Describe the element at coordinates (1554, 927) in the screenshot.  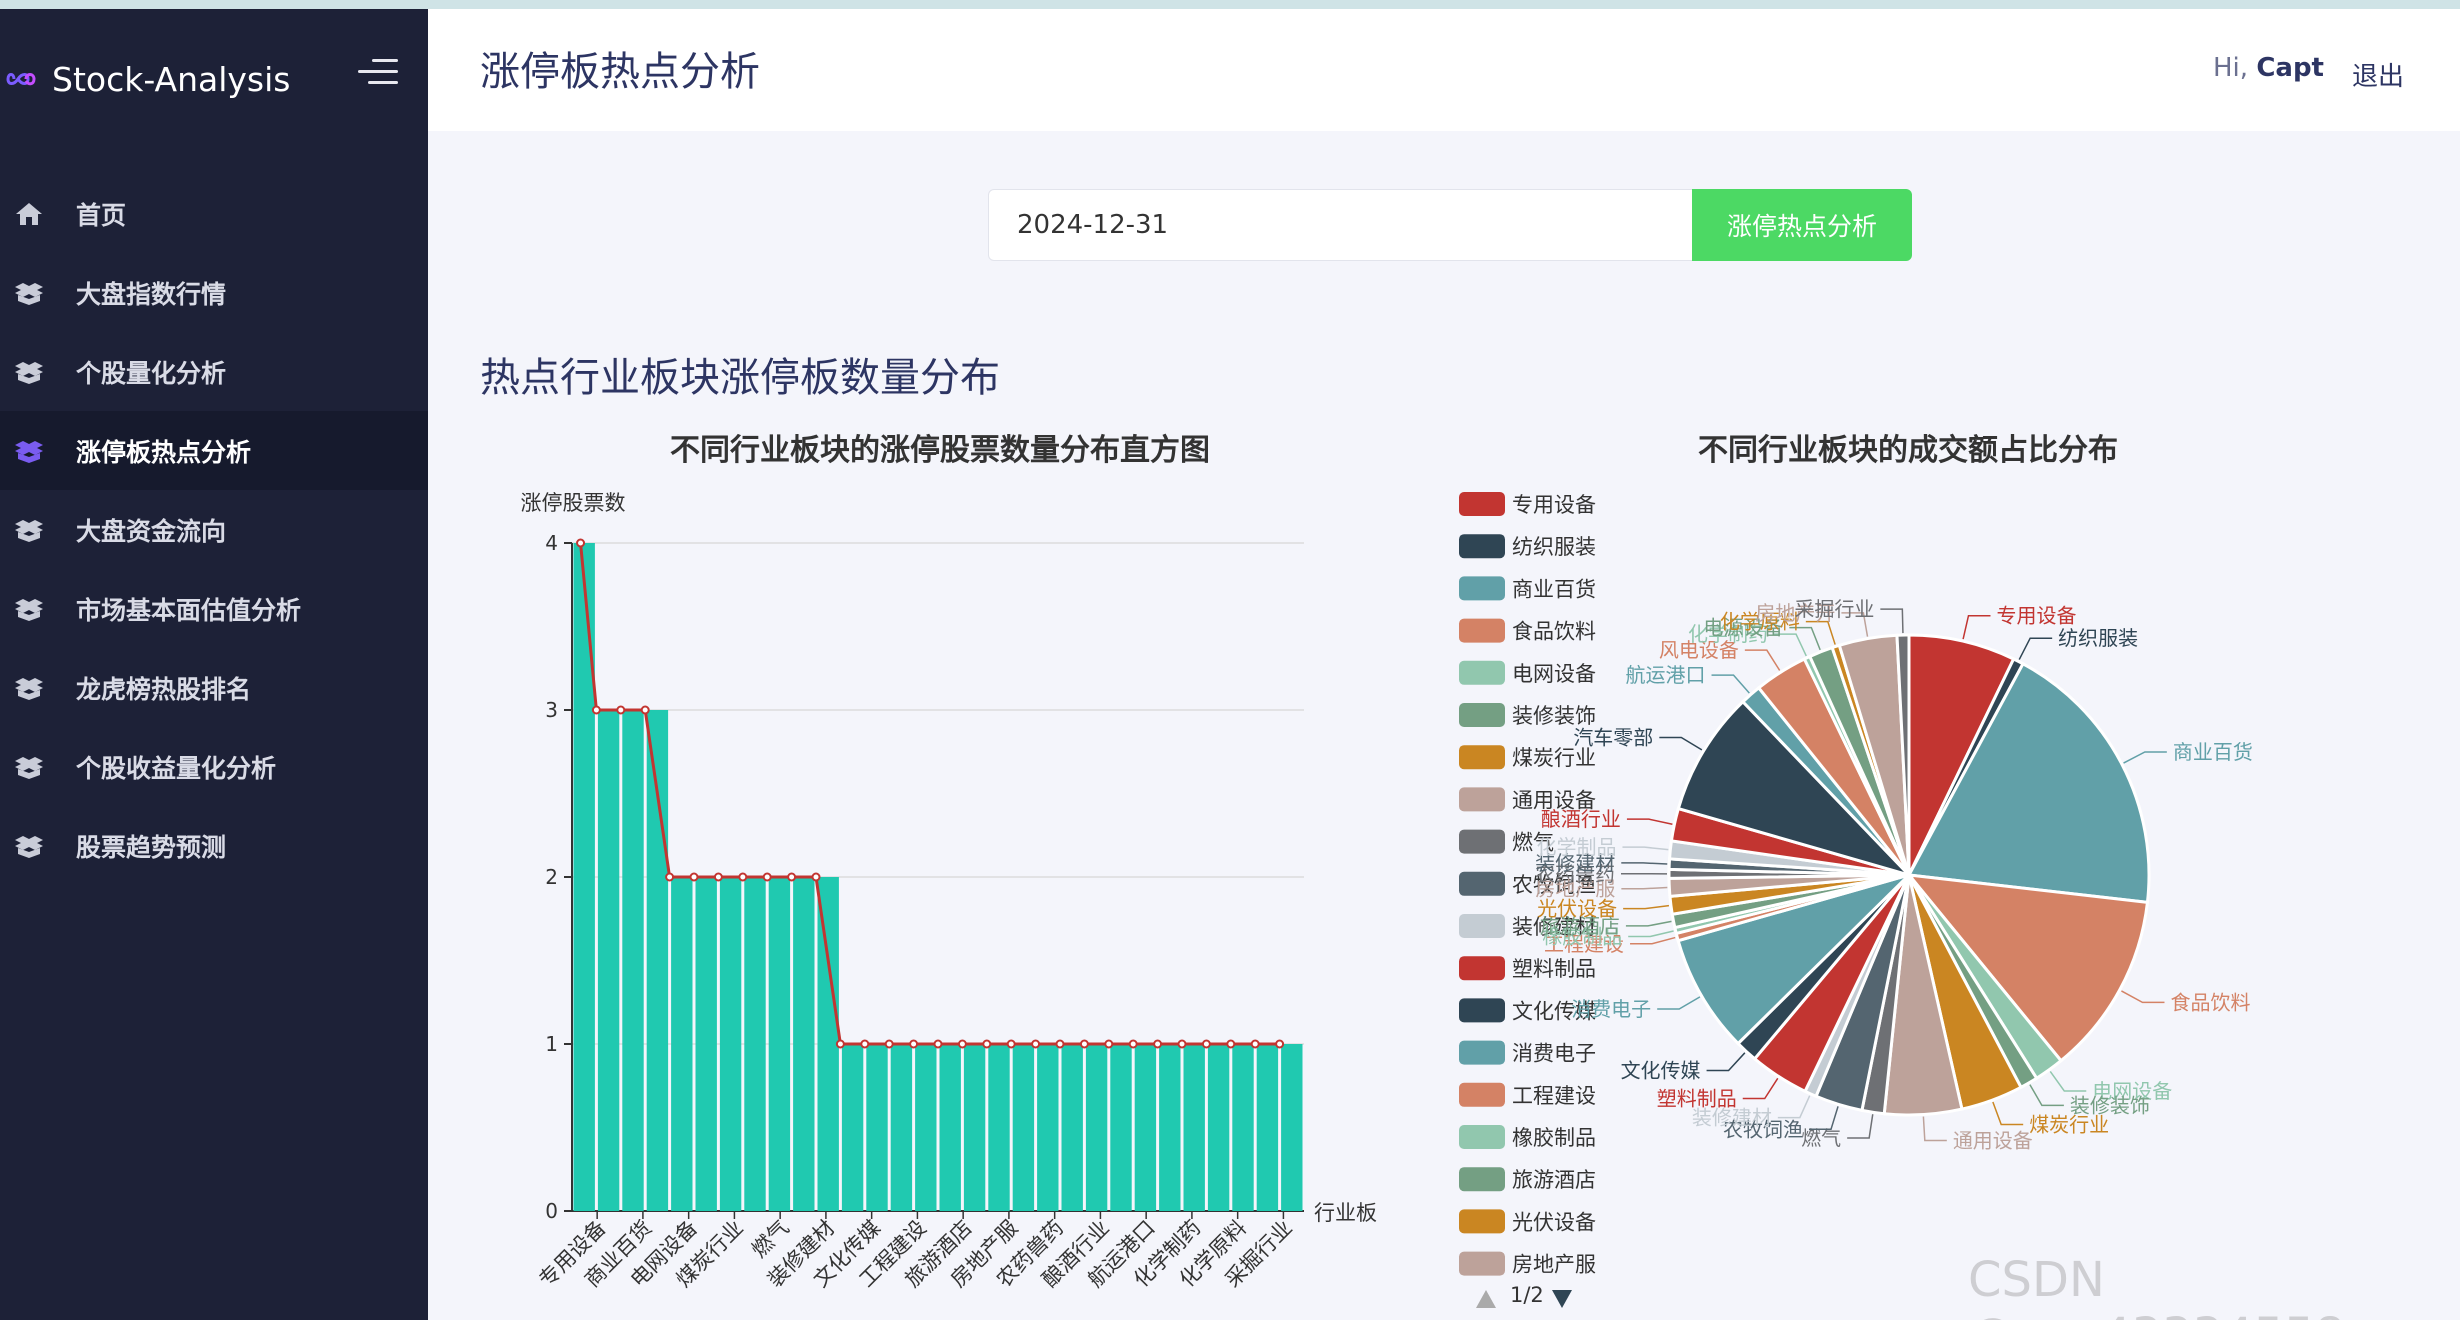
I see `legend-label: 装修建材` at that location.